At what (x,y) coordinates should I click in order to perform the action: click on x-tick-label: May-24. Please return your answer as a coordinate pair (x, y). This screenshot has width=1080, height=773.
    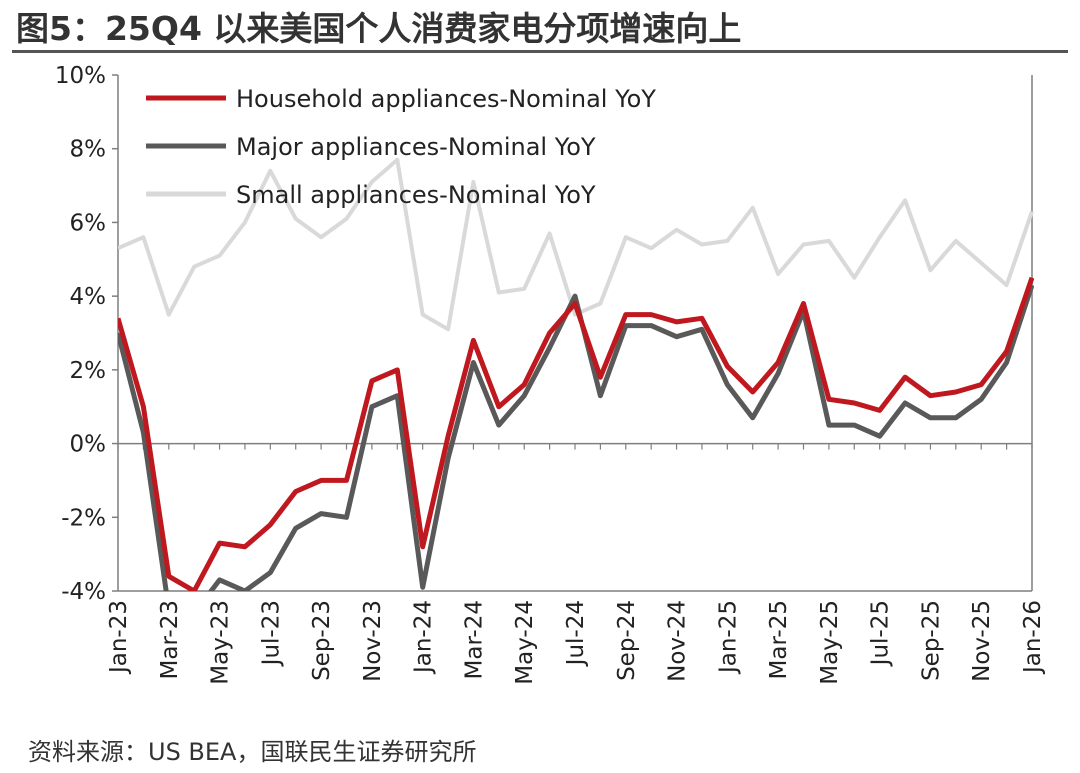
    Looking at the image, I should click on (525, 642).